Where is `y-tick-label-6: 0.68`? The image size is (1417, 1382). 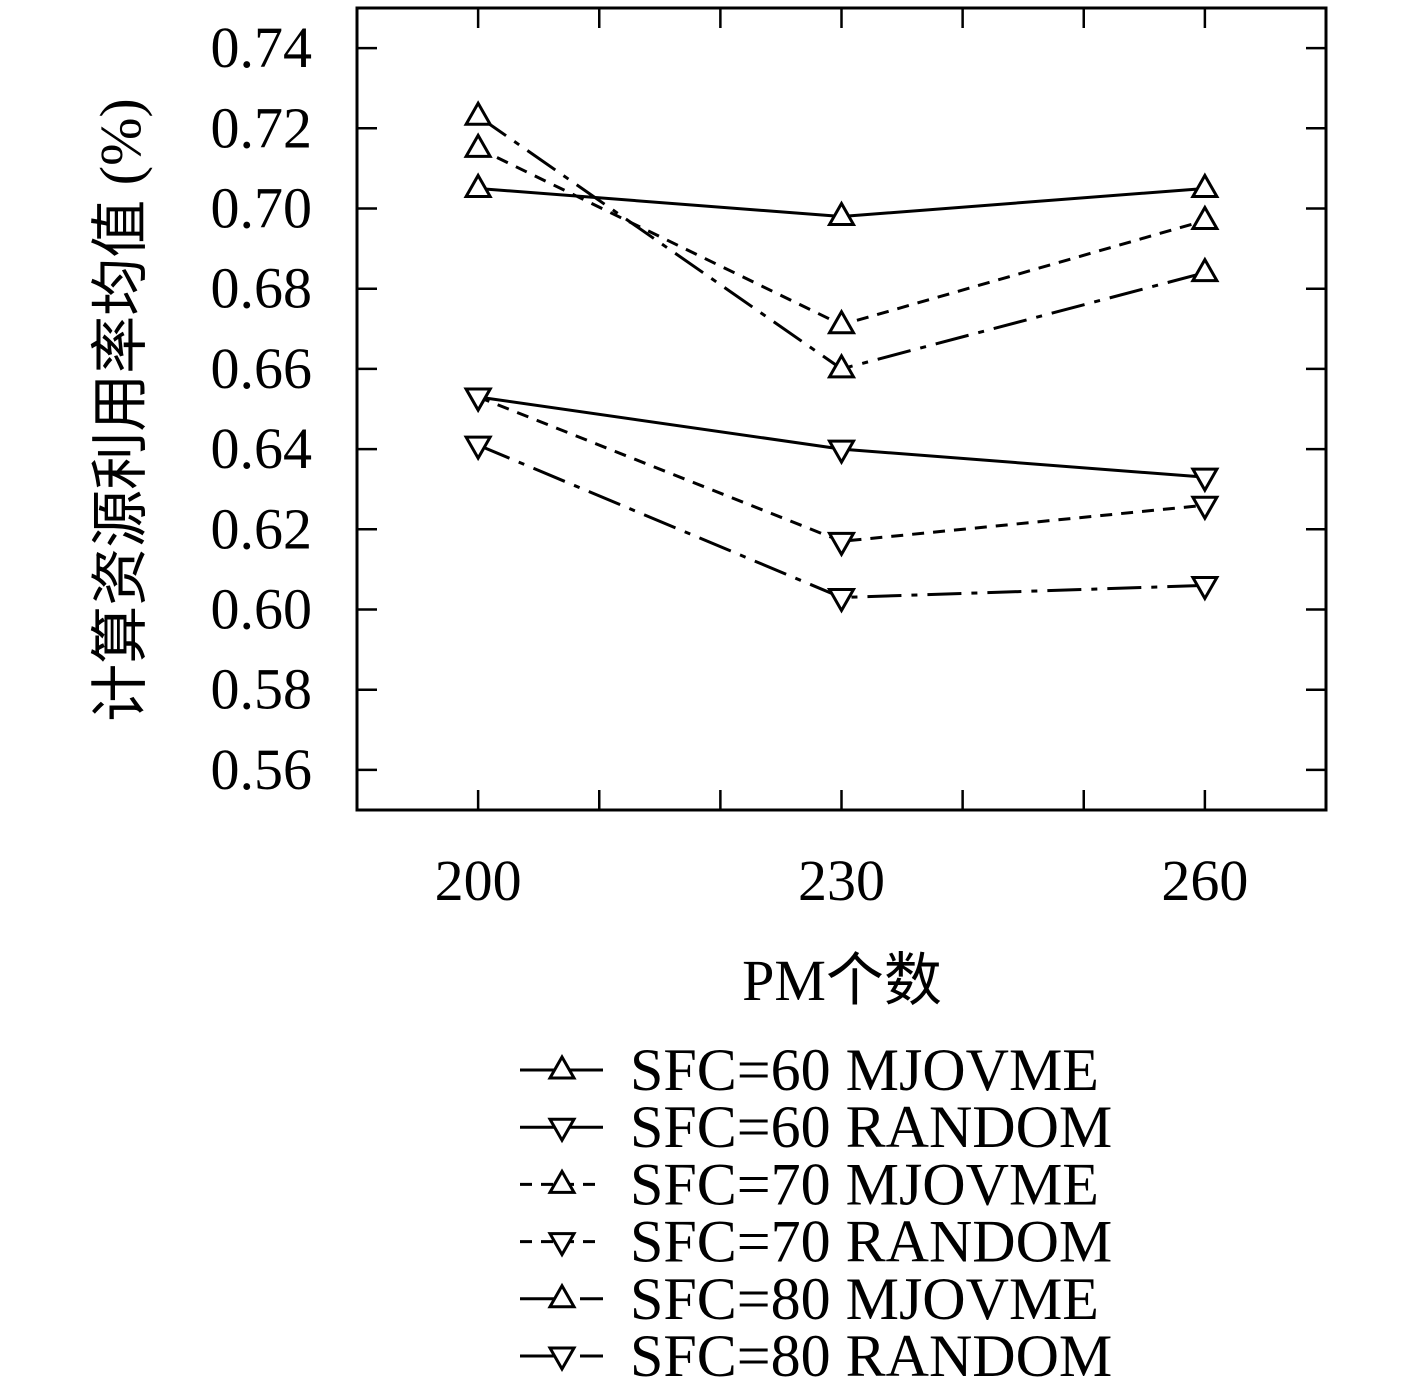 y-tick-label-6: 0.68 is located at coordinates (262, 288).